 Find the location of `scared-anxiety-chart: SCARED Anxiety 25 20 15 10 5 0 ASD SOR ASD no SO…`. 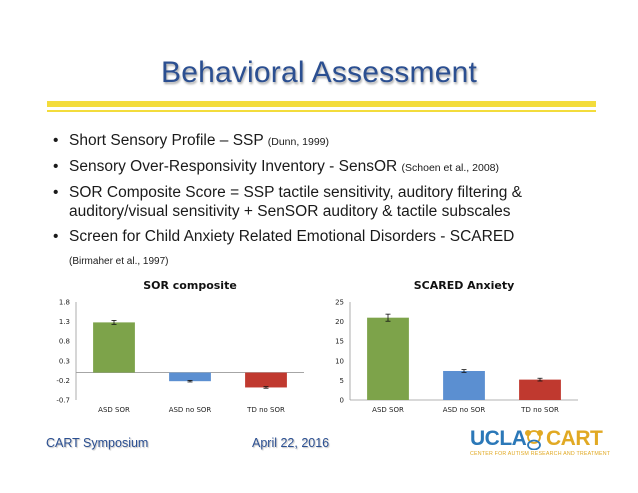

scared-anxiety-chart: SCARED Anxiety 25 20 15 10 5 0 ASD SOR ASD no SO… is located at coordinates (456, 346).